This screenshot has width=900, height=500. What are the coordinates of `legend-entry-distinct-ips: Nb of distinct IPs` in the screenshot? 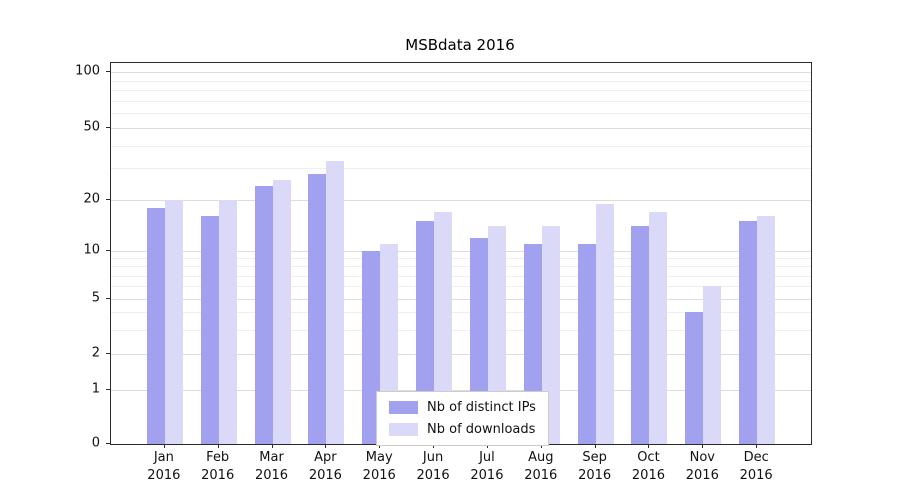 It's located at (462, 407).